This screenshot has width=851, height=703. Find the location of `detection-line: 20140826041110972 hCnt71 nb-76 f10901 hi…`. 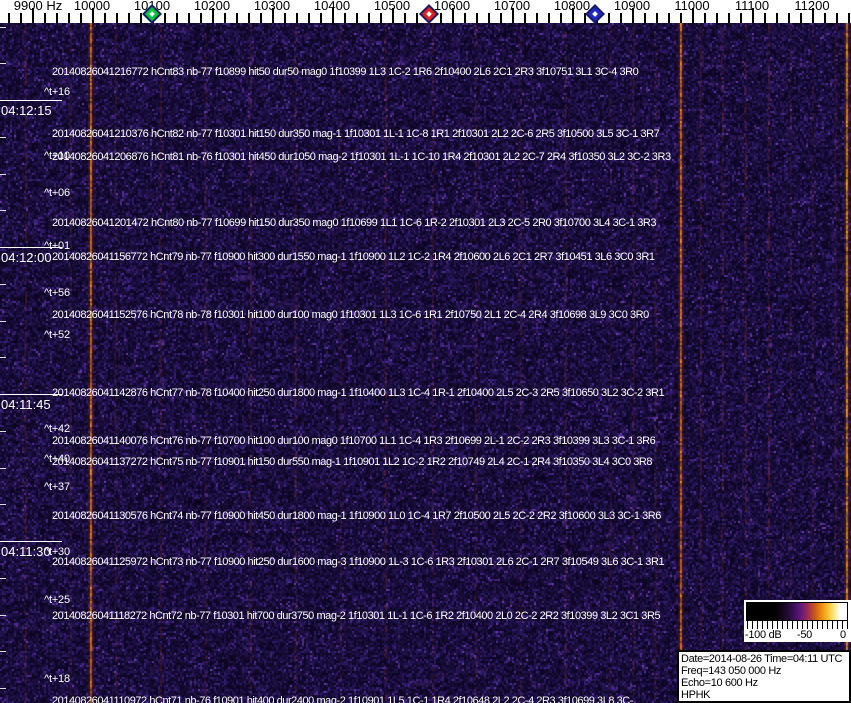

detection-line: 20140826041110972 hCnt71 nb-76 f10901 hi… is located at coordinates (343, 699).